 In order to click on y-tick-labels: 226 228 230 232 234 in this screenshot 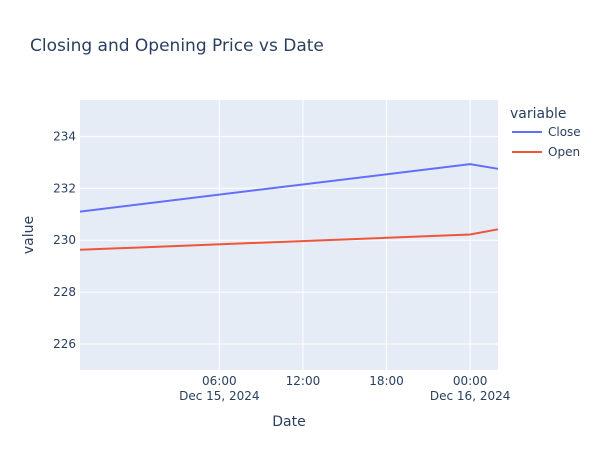, I will do `click(64, 240)`.